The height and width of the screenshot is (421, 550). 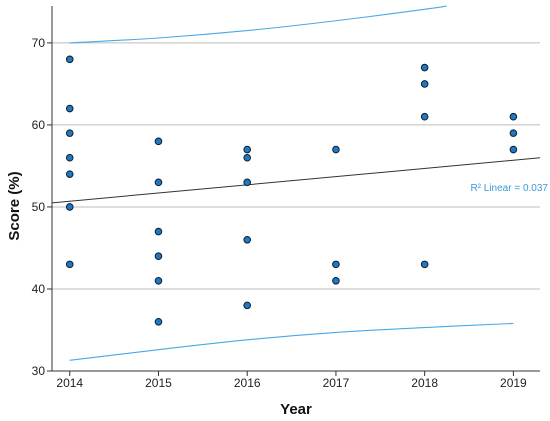 What do you see at coordinates (39, 125) in the screenshot?
I see `y-tick-label: 60` at bounding box center [39, 125].